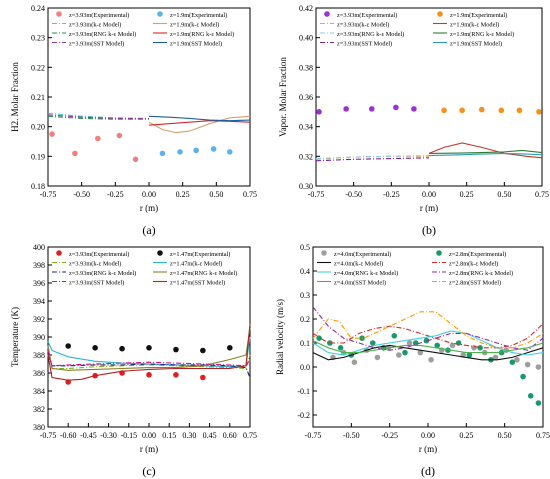 This screenshot has height=479, width=550. I want to click on x-tick-label: 0.30, so click(189, 435).